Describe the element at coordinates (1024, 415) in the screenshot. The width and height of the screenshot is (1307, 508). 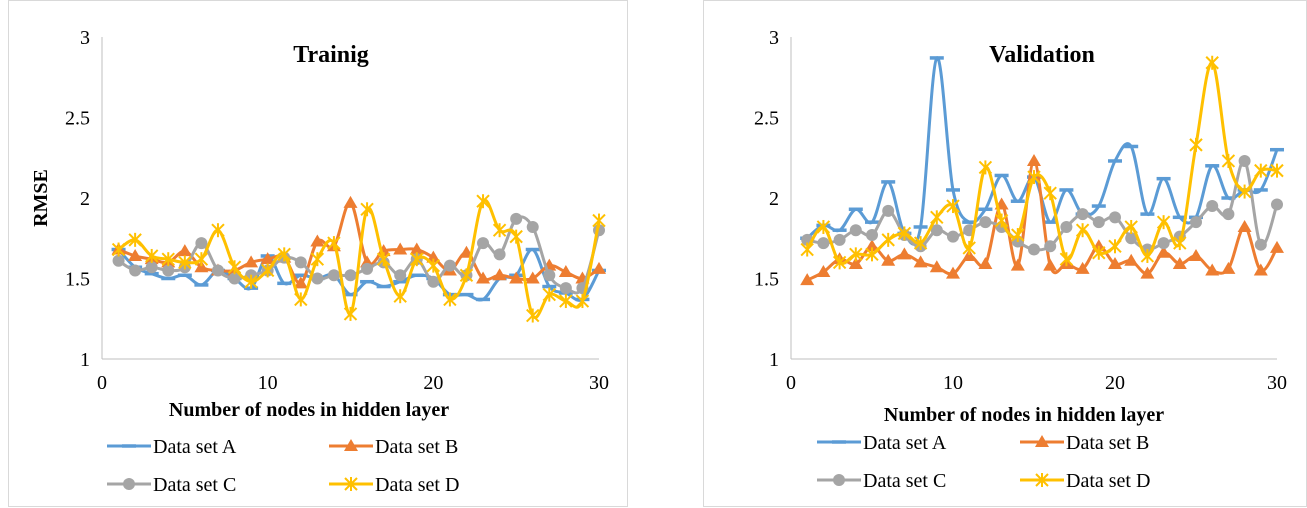
I see `x-axis-label: Number of nodes in hidden layer` at that location.